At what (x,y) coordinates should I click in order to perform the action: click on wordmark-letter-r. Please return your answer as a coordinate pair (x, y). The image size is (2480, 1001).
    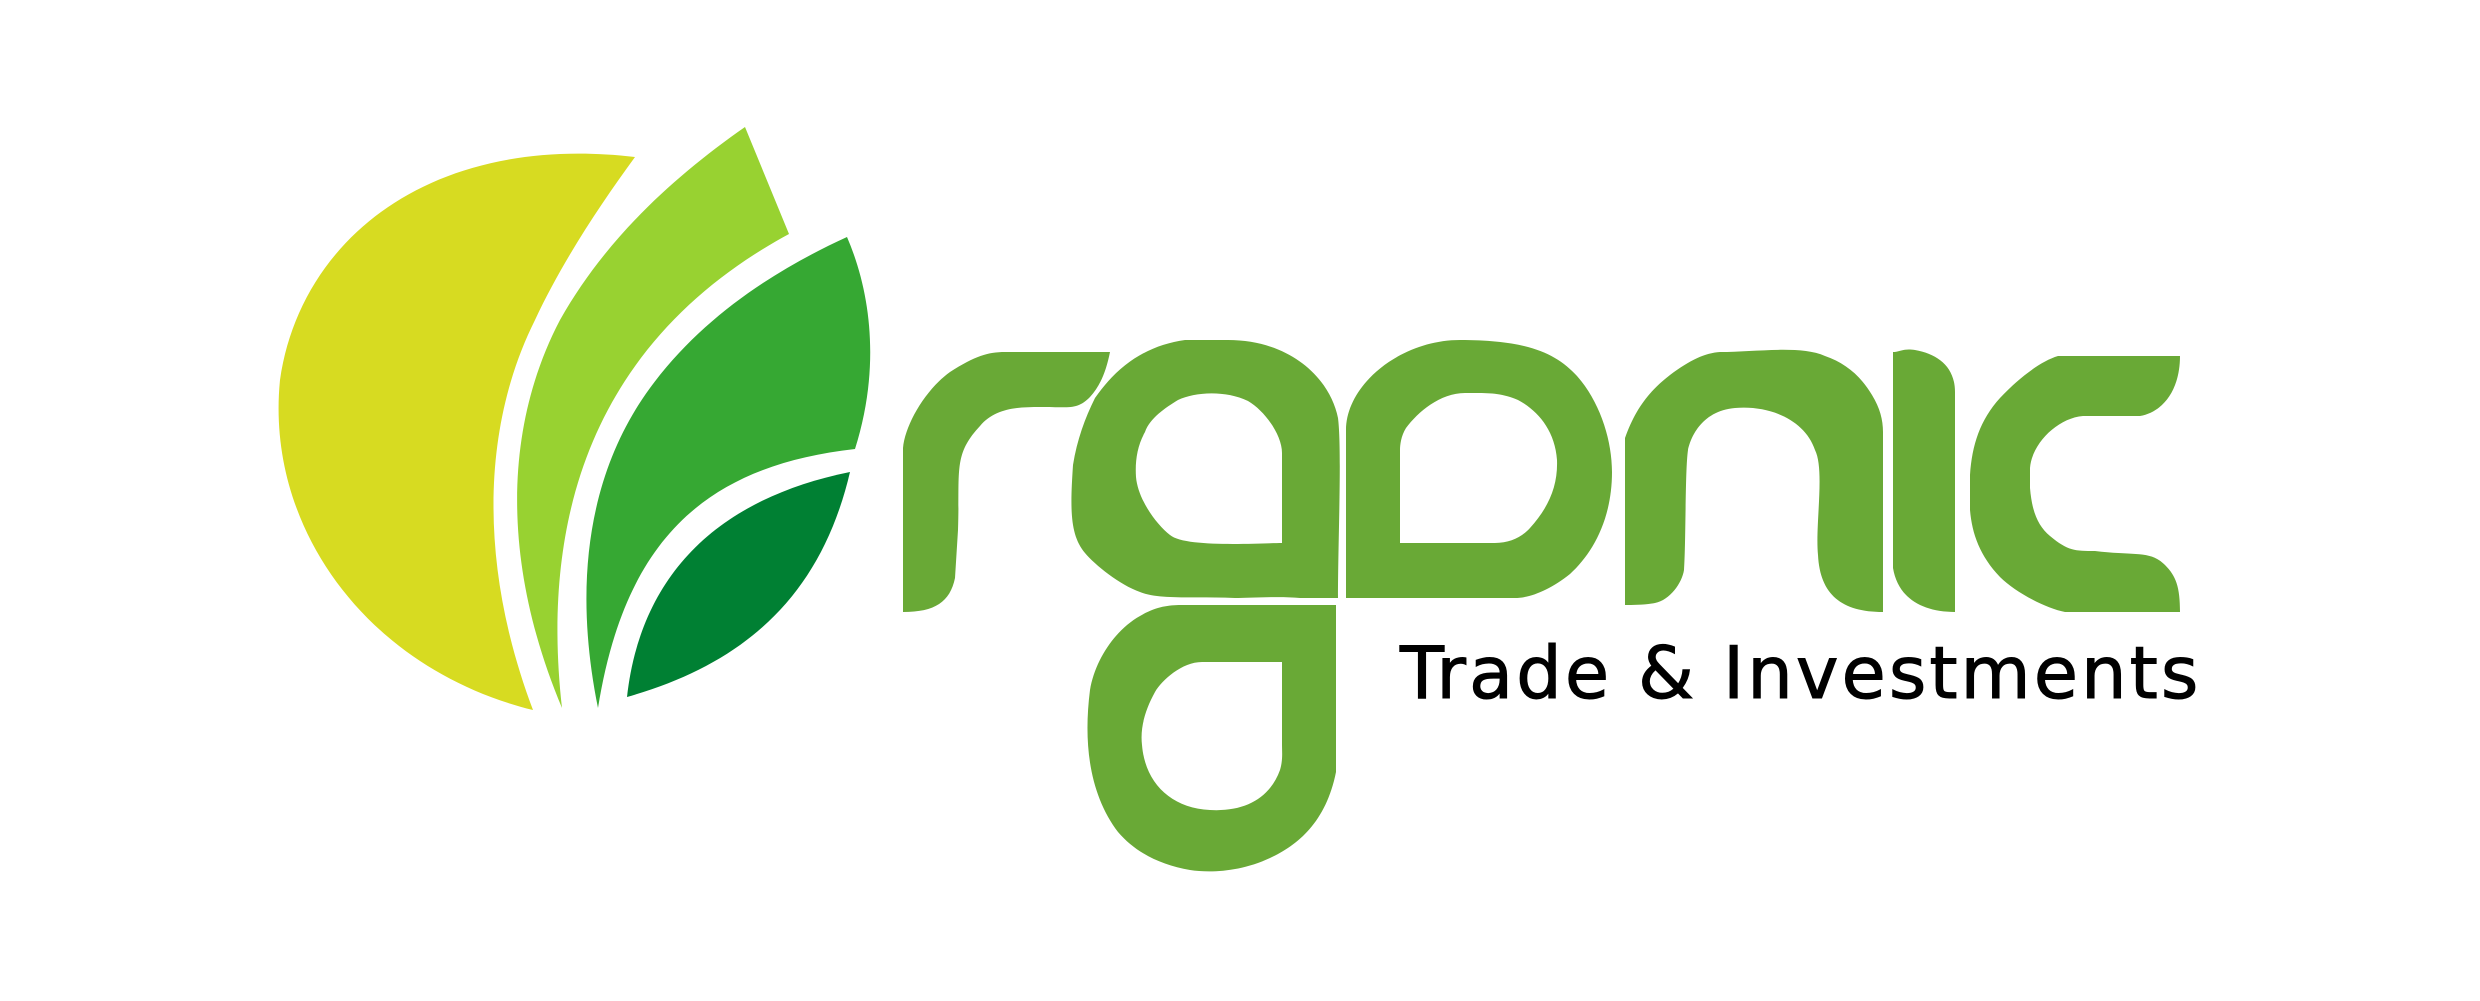
    Looking at the image, I should click on (1006, 482).